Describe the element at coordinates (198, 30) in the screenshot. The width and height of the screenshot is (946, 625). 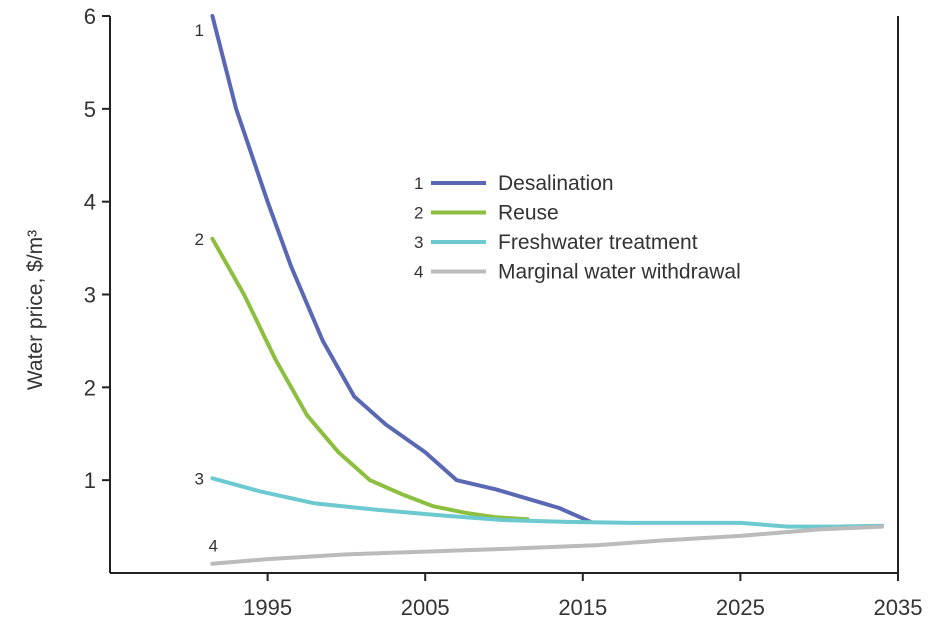
I see `curve-number-label: 1` at that location.